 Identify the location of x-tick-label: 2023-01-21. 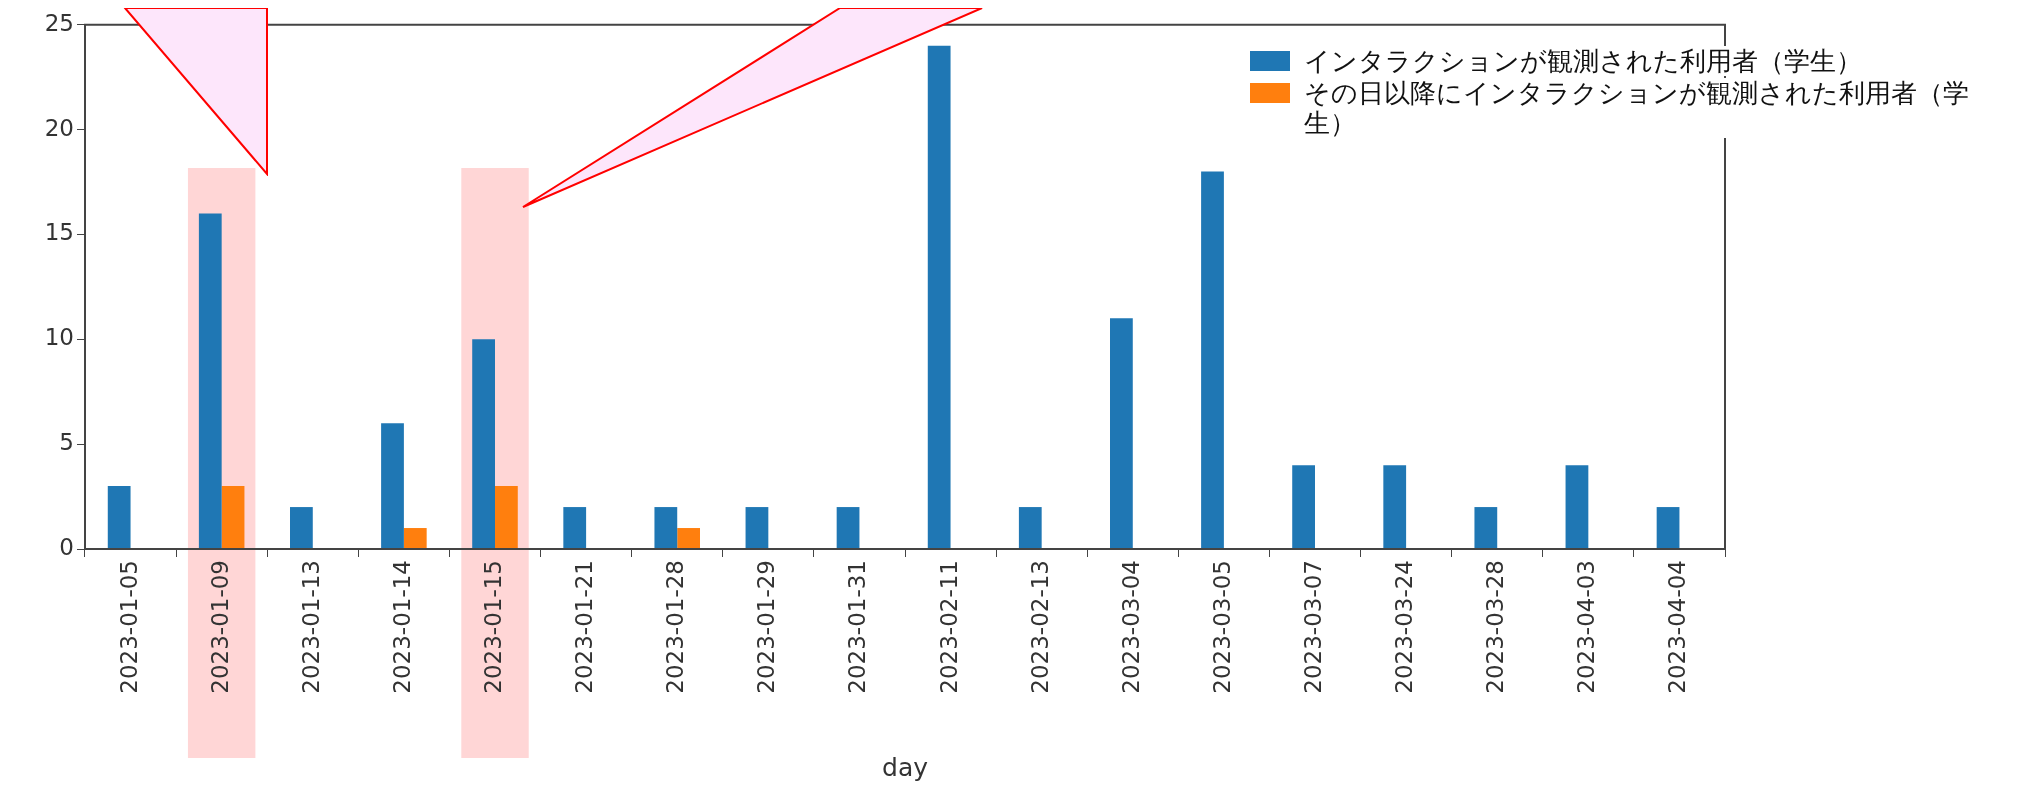
(584, 627).